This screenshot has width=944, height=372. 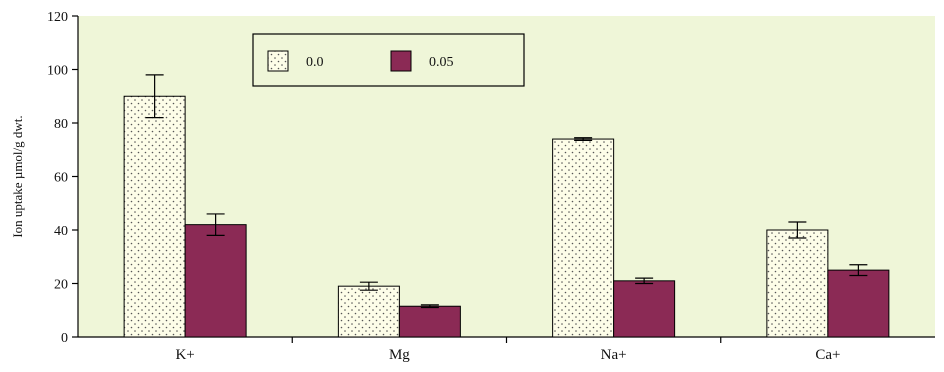 I want to click on legend: 0.0 0.05, so click(x=388, y=60).